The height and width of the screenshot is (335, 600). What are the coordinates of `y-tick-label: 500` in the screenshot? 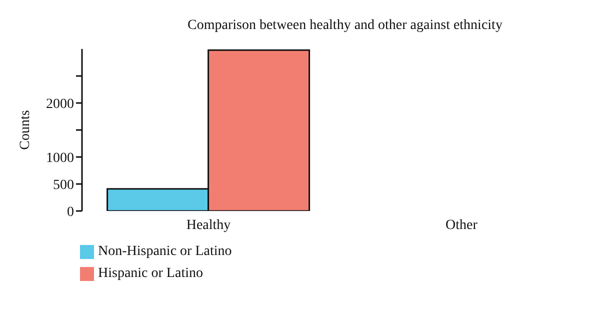 It's located at (63, 185).